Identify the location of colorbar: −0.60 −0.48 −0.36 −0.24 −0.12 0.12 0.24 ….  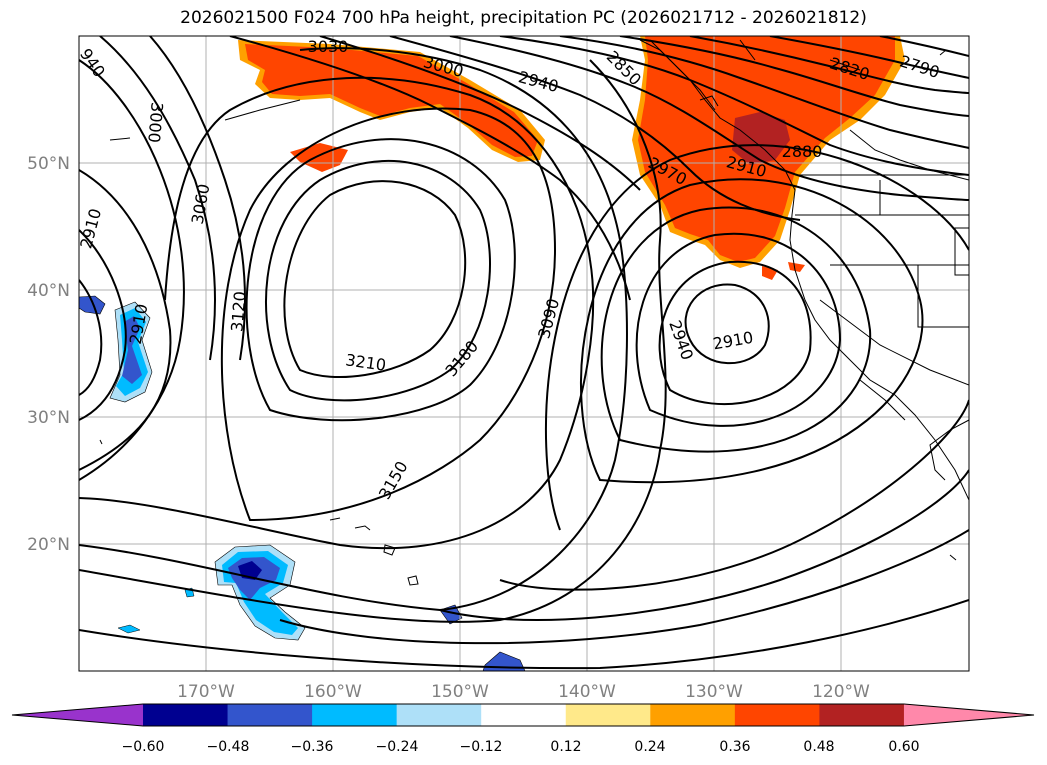
(523, 729).